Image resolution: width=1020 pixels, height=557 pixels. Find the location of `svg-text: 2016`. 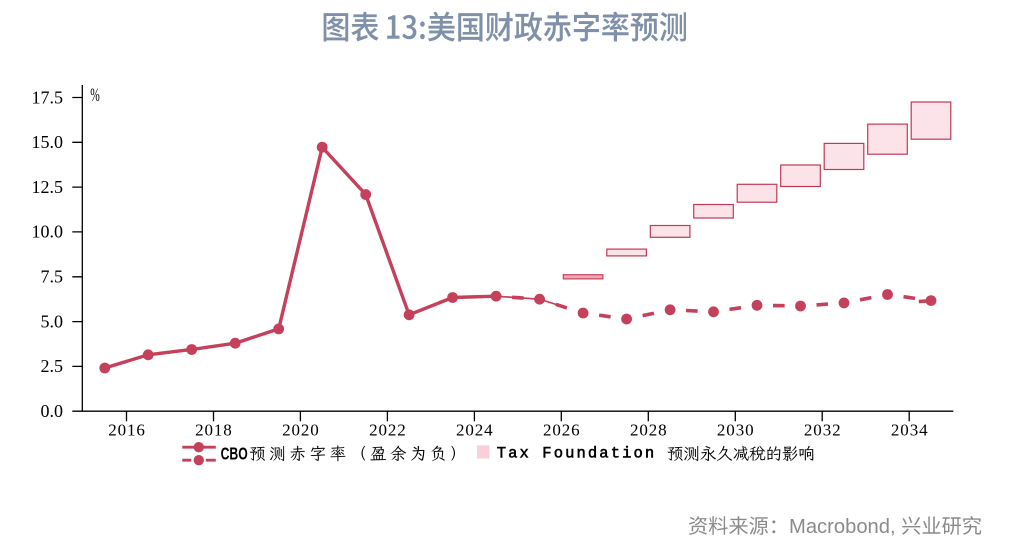

svg-text: 2016 is located at coordinates (127, 430).